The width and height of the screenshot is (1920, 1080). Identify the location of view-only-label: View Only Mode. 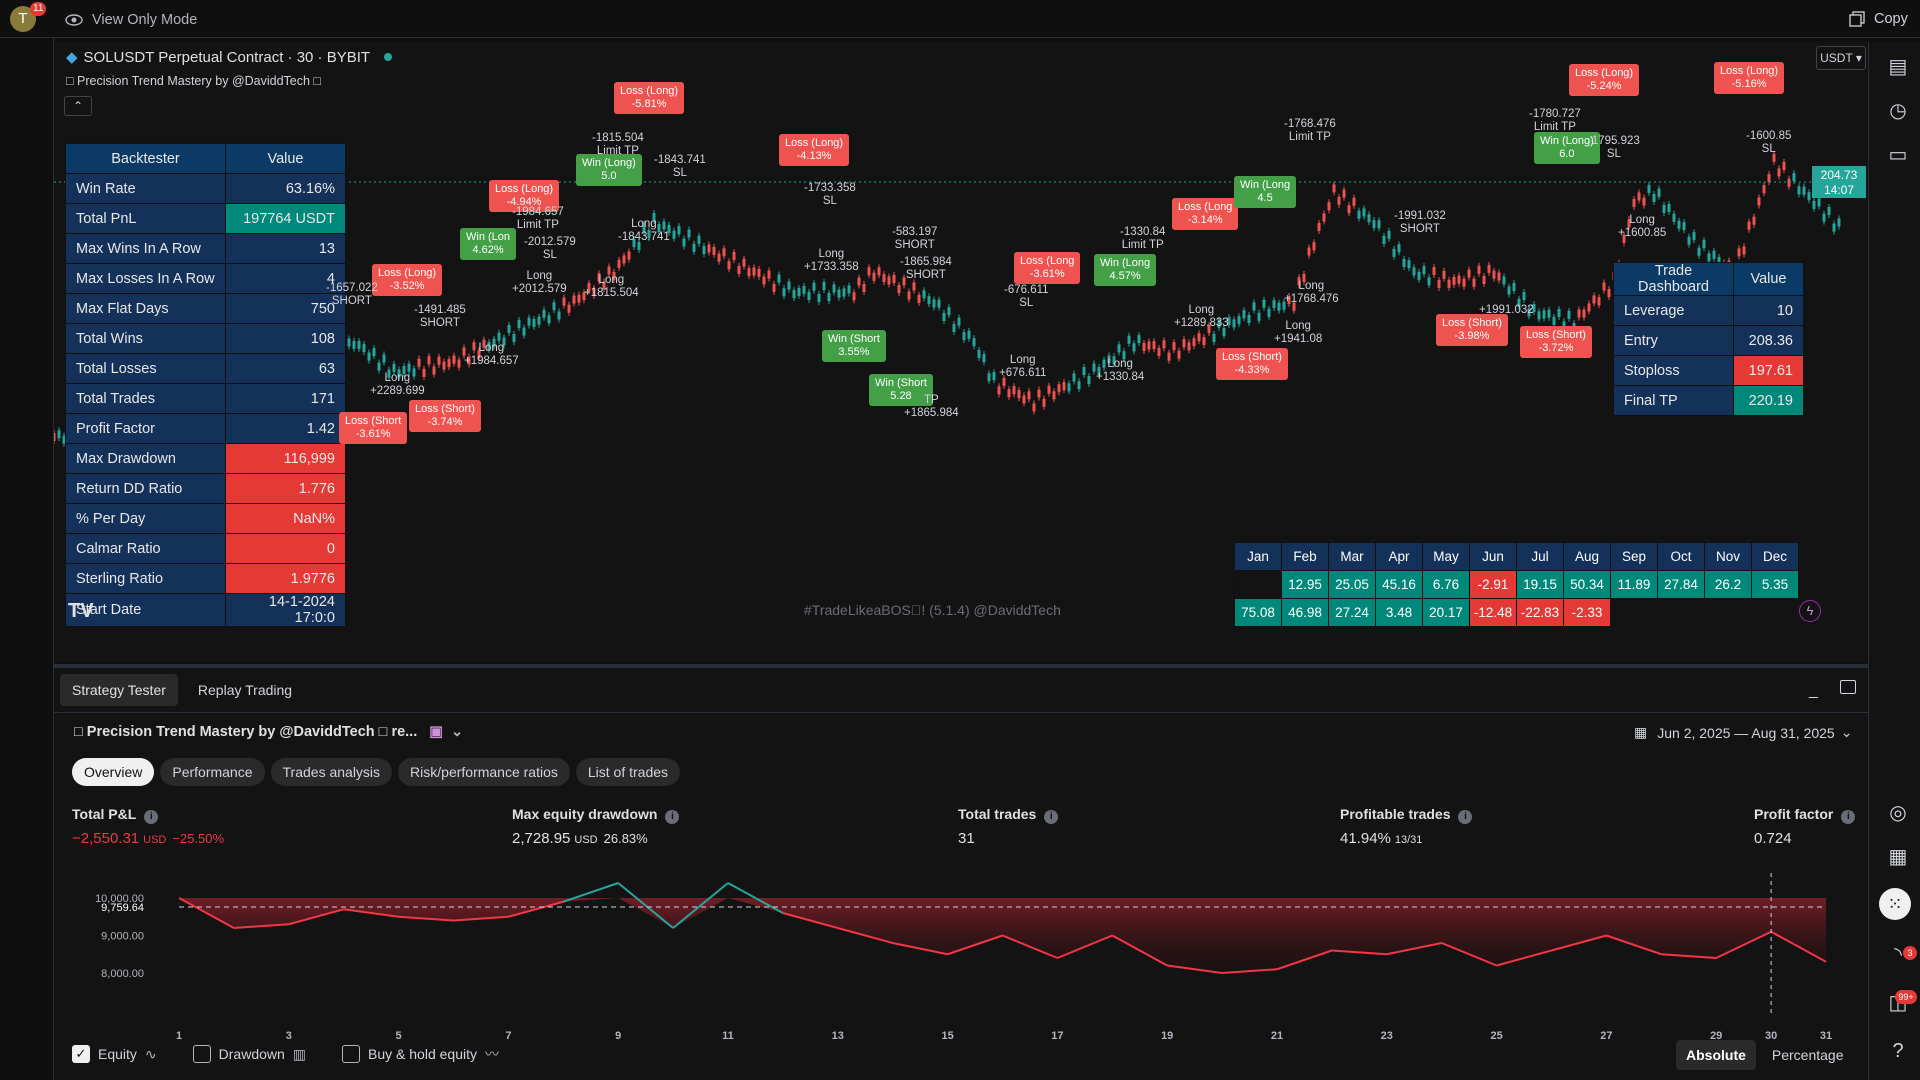
(145, 20).